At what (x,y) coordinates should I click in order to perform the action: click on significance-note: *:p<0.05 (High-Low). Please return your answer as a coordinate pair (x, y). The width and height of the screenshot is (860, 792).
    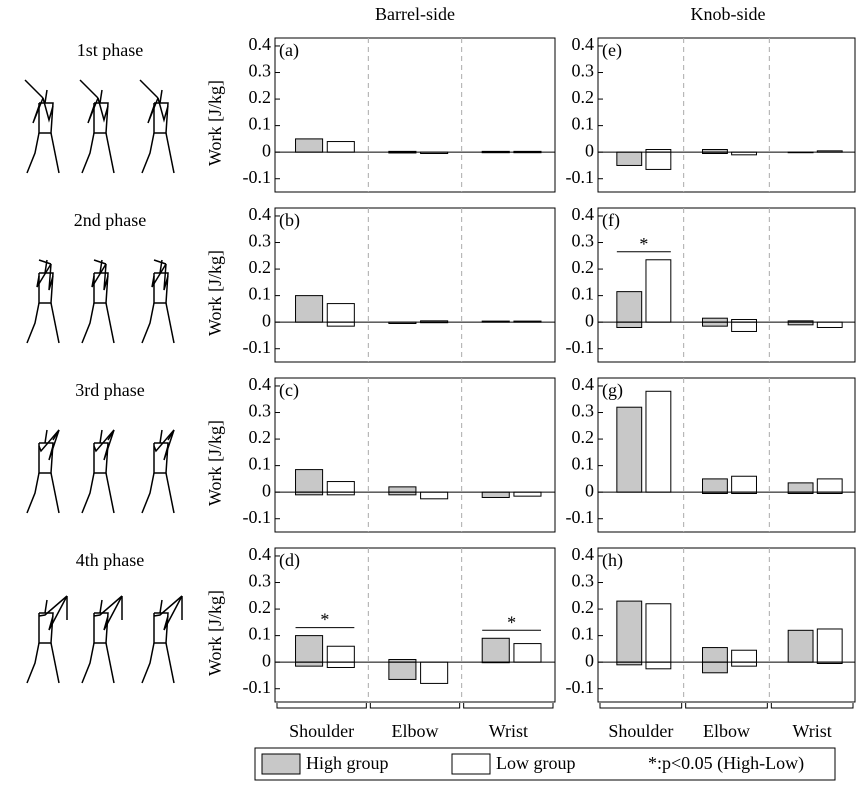
    Looking at the image, I should click on (726, 763).